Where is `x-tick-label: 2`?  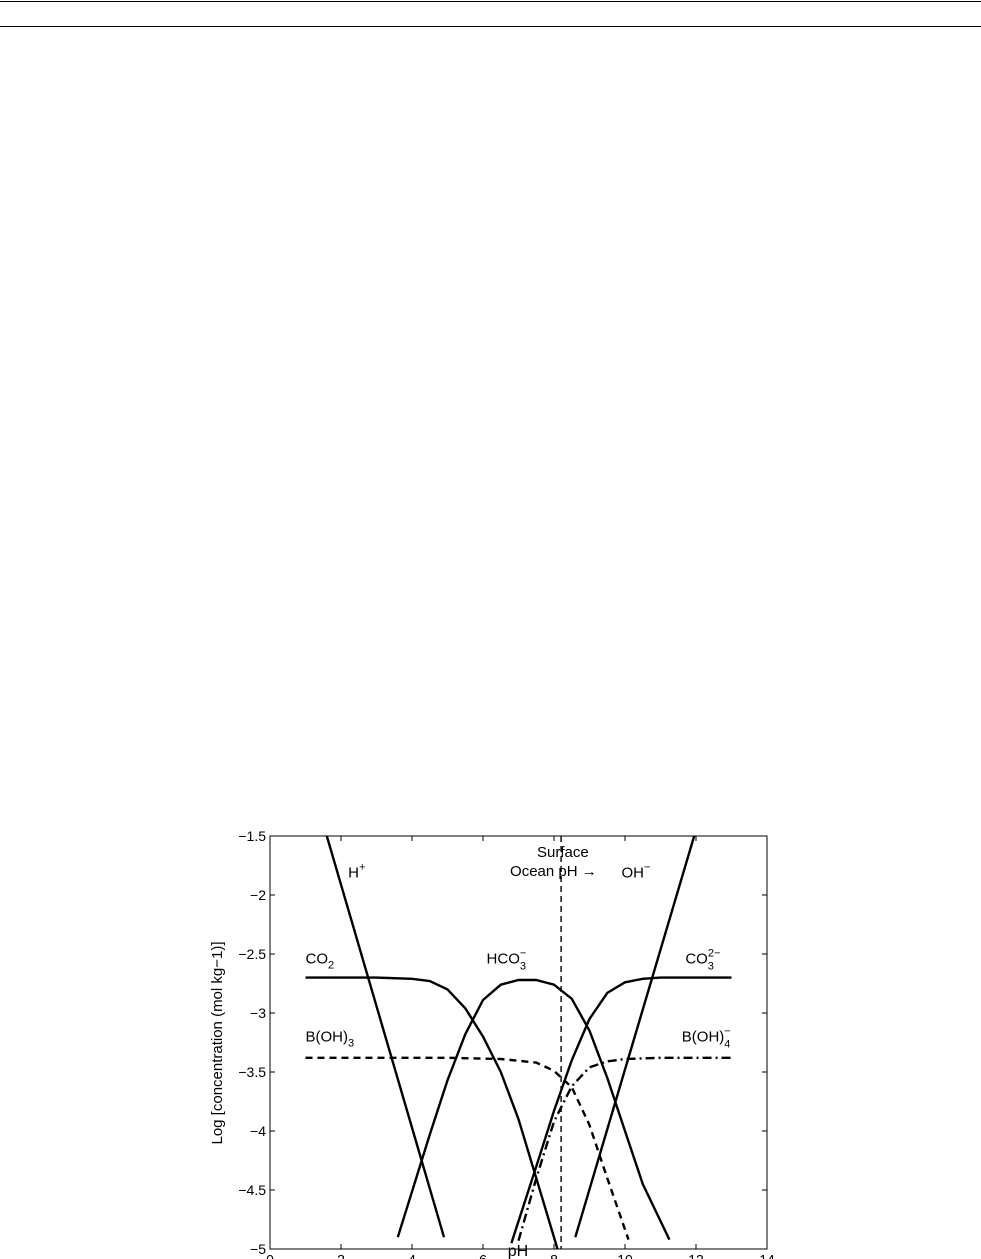
x-tick-label: 2 is located at coordinates (341, 1255).